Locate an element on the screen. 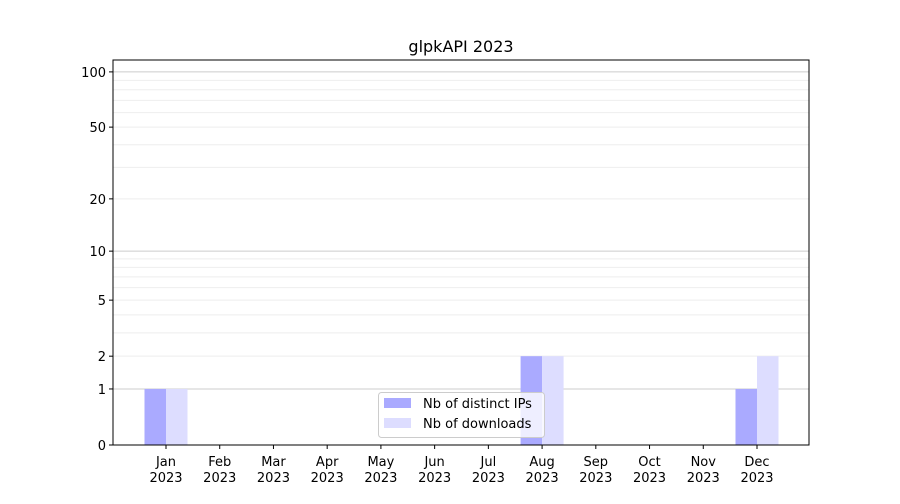  y-tick-label: 2 is located at coordinates (102, 357).